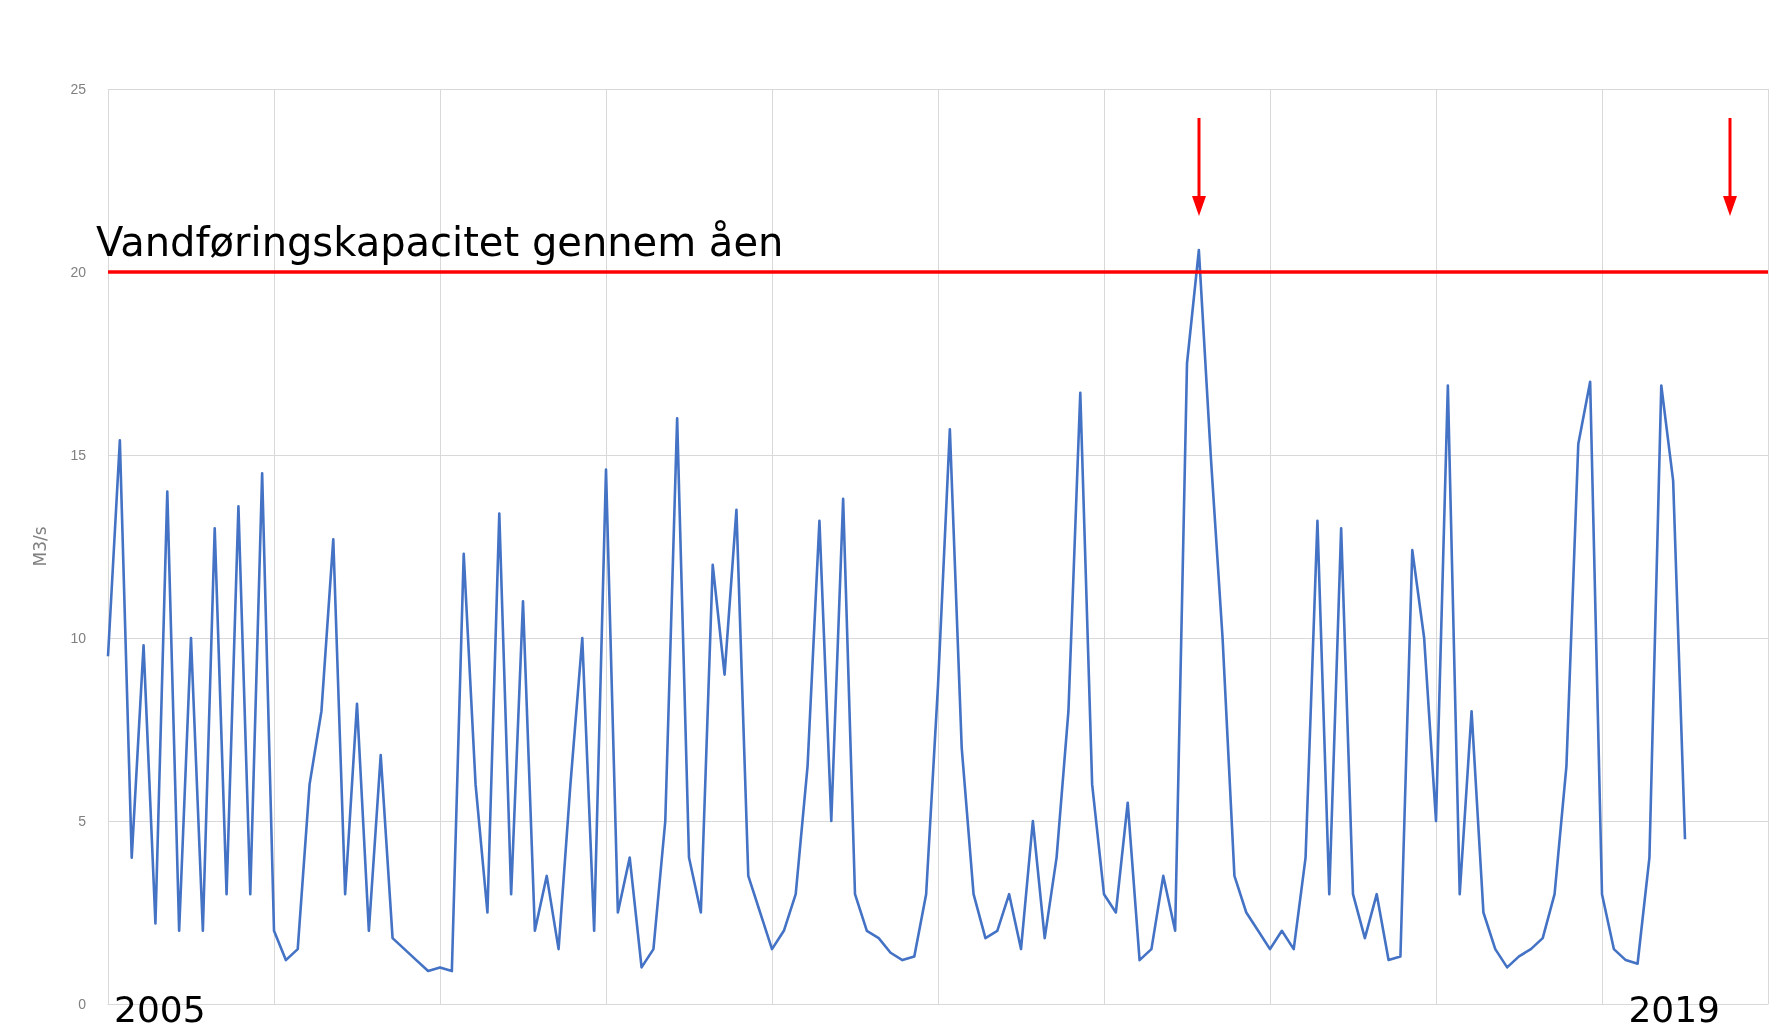 The height and width of the screenshot is (1027, 1785). I want to click on y-axis-title: M3/s, so click(39, 546).